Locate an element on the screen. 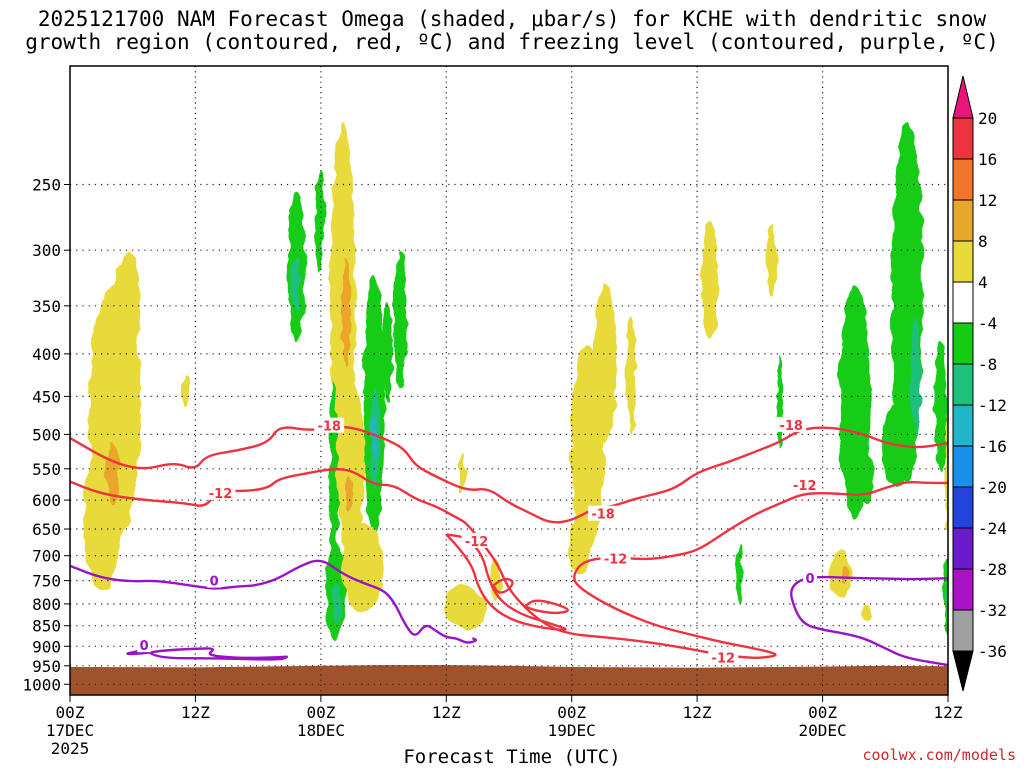 The image size is (1024, 768). x-date-label-6: 20DEC is located at coordinates (823, 730).